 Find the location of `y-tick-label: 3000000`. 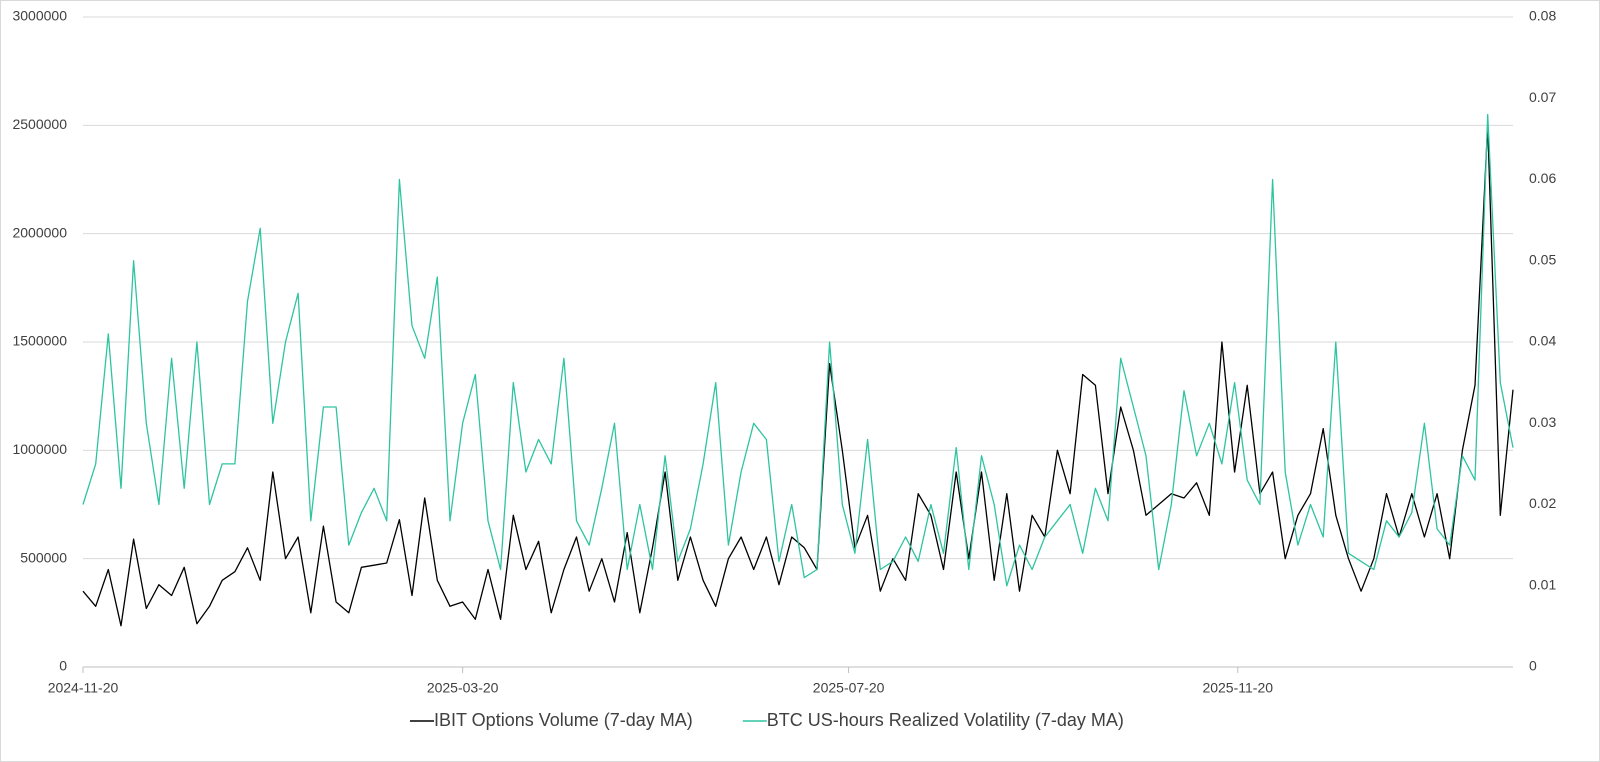

y-tick-label: 3000000 is located at coordinates (39, 16).